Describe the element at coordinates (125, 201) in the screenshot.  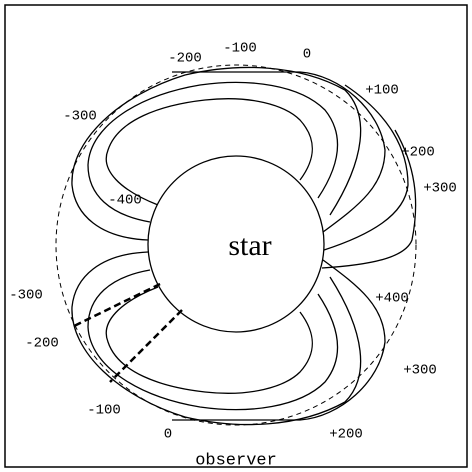
I see `contour-label: -400` at that location.